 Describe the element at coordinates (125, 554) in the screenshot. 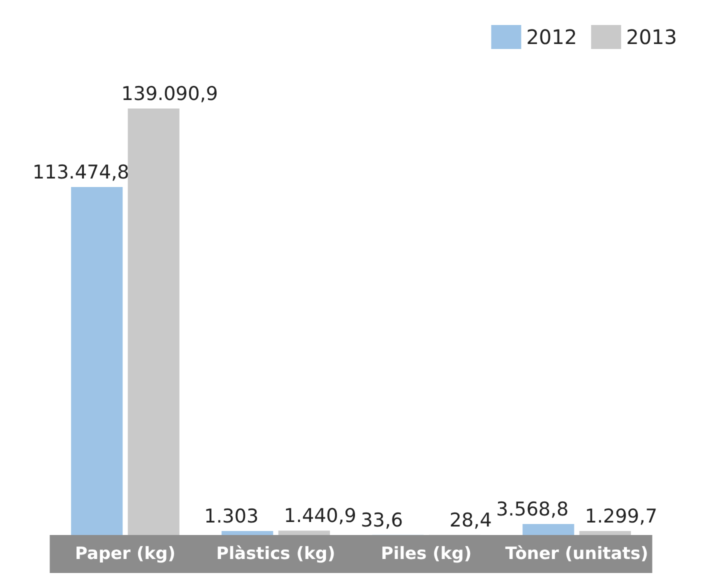

I see `x-tick-label: Paper (kg)` at that location.